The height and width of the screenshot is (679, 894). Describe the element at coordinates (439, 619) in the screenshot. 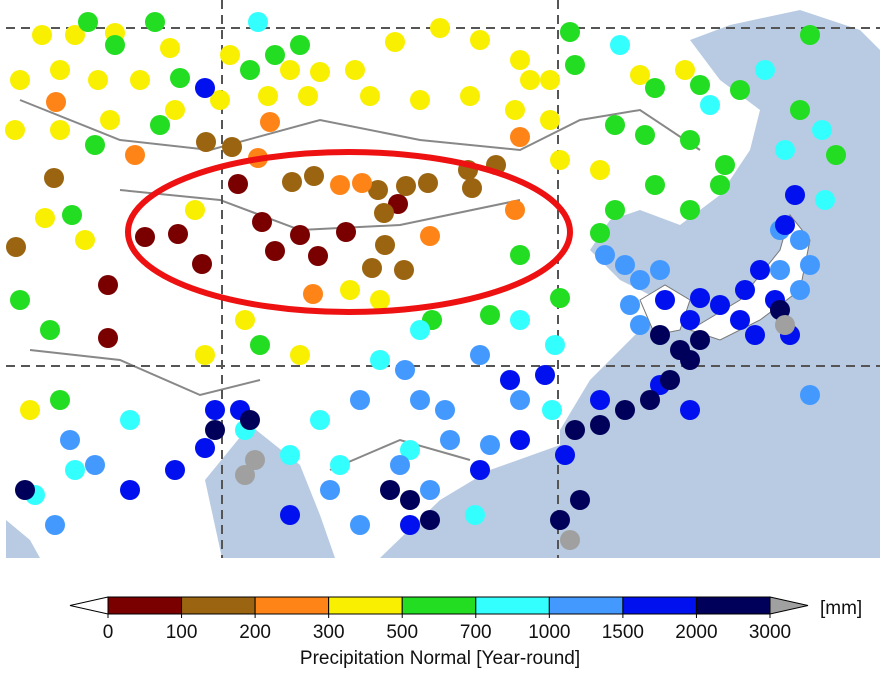

I see `colorbar: 0 100 200 300 500 700 1000 1500 2000 3000` at that location.